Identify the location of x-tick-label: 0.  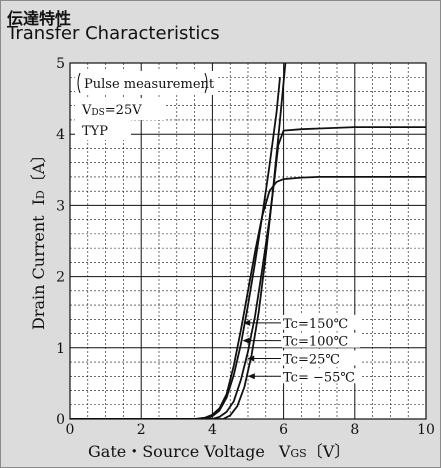
(70, 430).